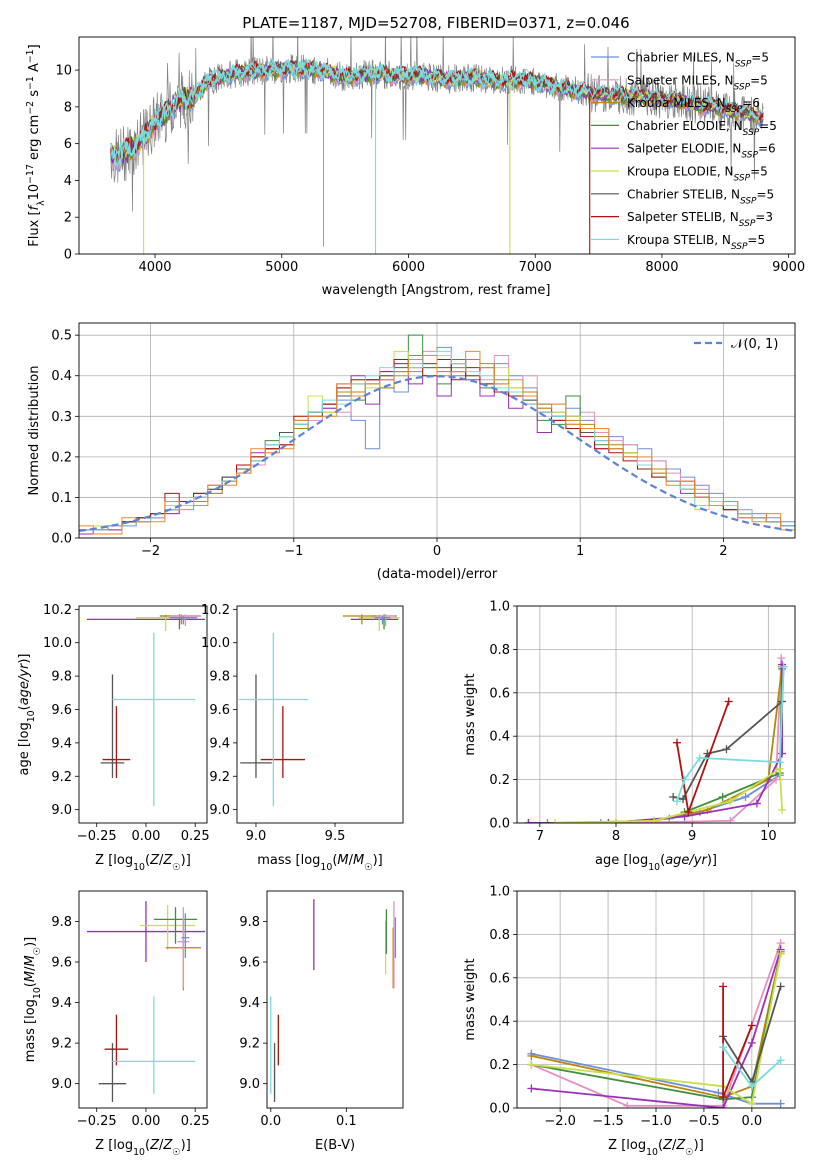 The image size is (819, 1170). I want to click on x-tick-label: 0.25, so click(195, 836).